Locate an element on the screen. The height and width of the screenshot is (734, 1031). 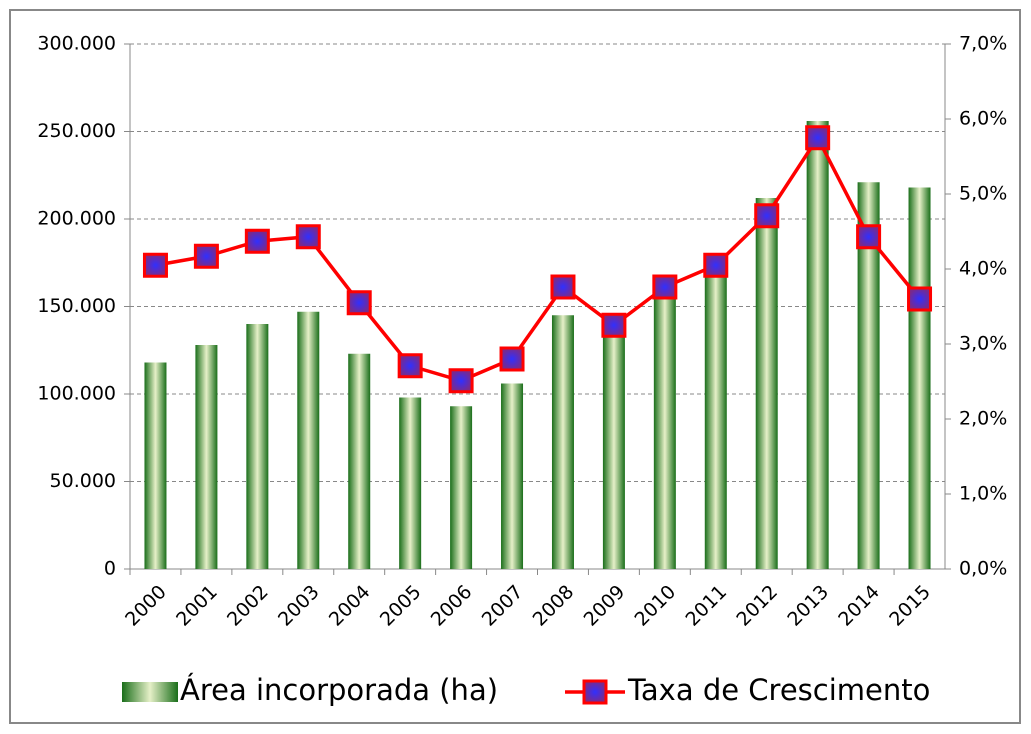
y2-tick-label: 3,0% is located at coordinates (983, 344).